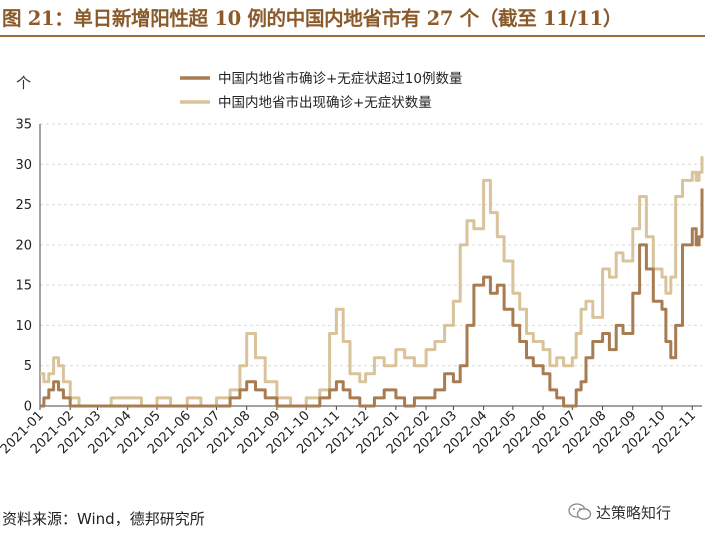 Image resolution: width=705 pixels, height=539 pixels. I want to click on y-tick-label: 5, so click(28, 366).